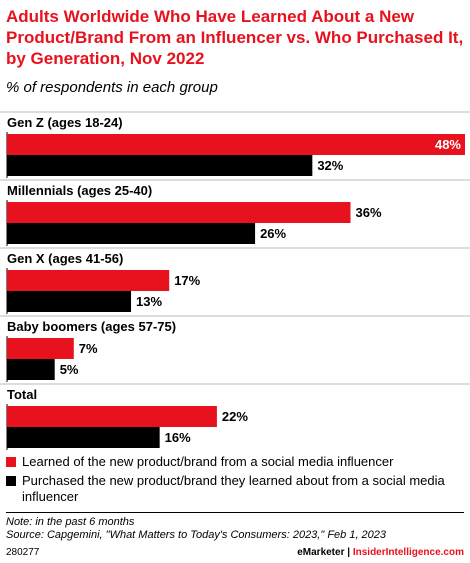 The height and width of the screenshot is (563, 470). Describe the element at coordinates (70, 522) in the screenshot. I see `note-text: Note: in the past 6 months` at that location.